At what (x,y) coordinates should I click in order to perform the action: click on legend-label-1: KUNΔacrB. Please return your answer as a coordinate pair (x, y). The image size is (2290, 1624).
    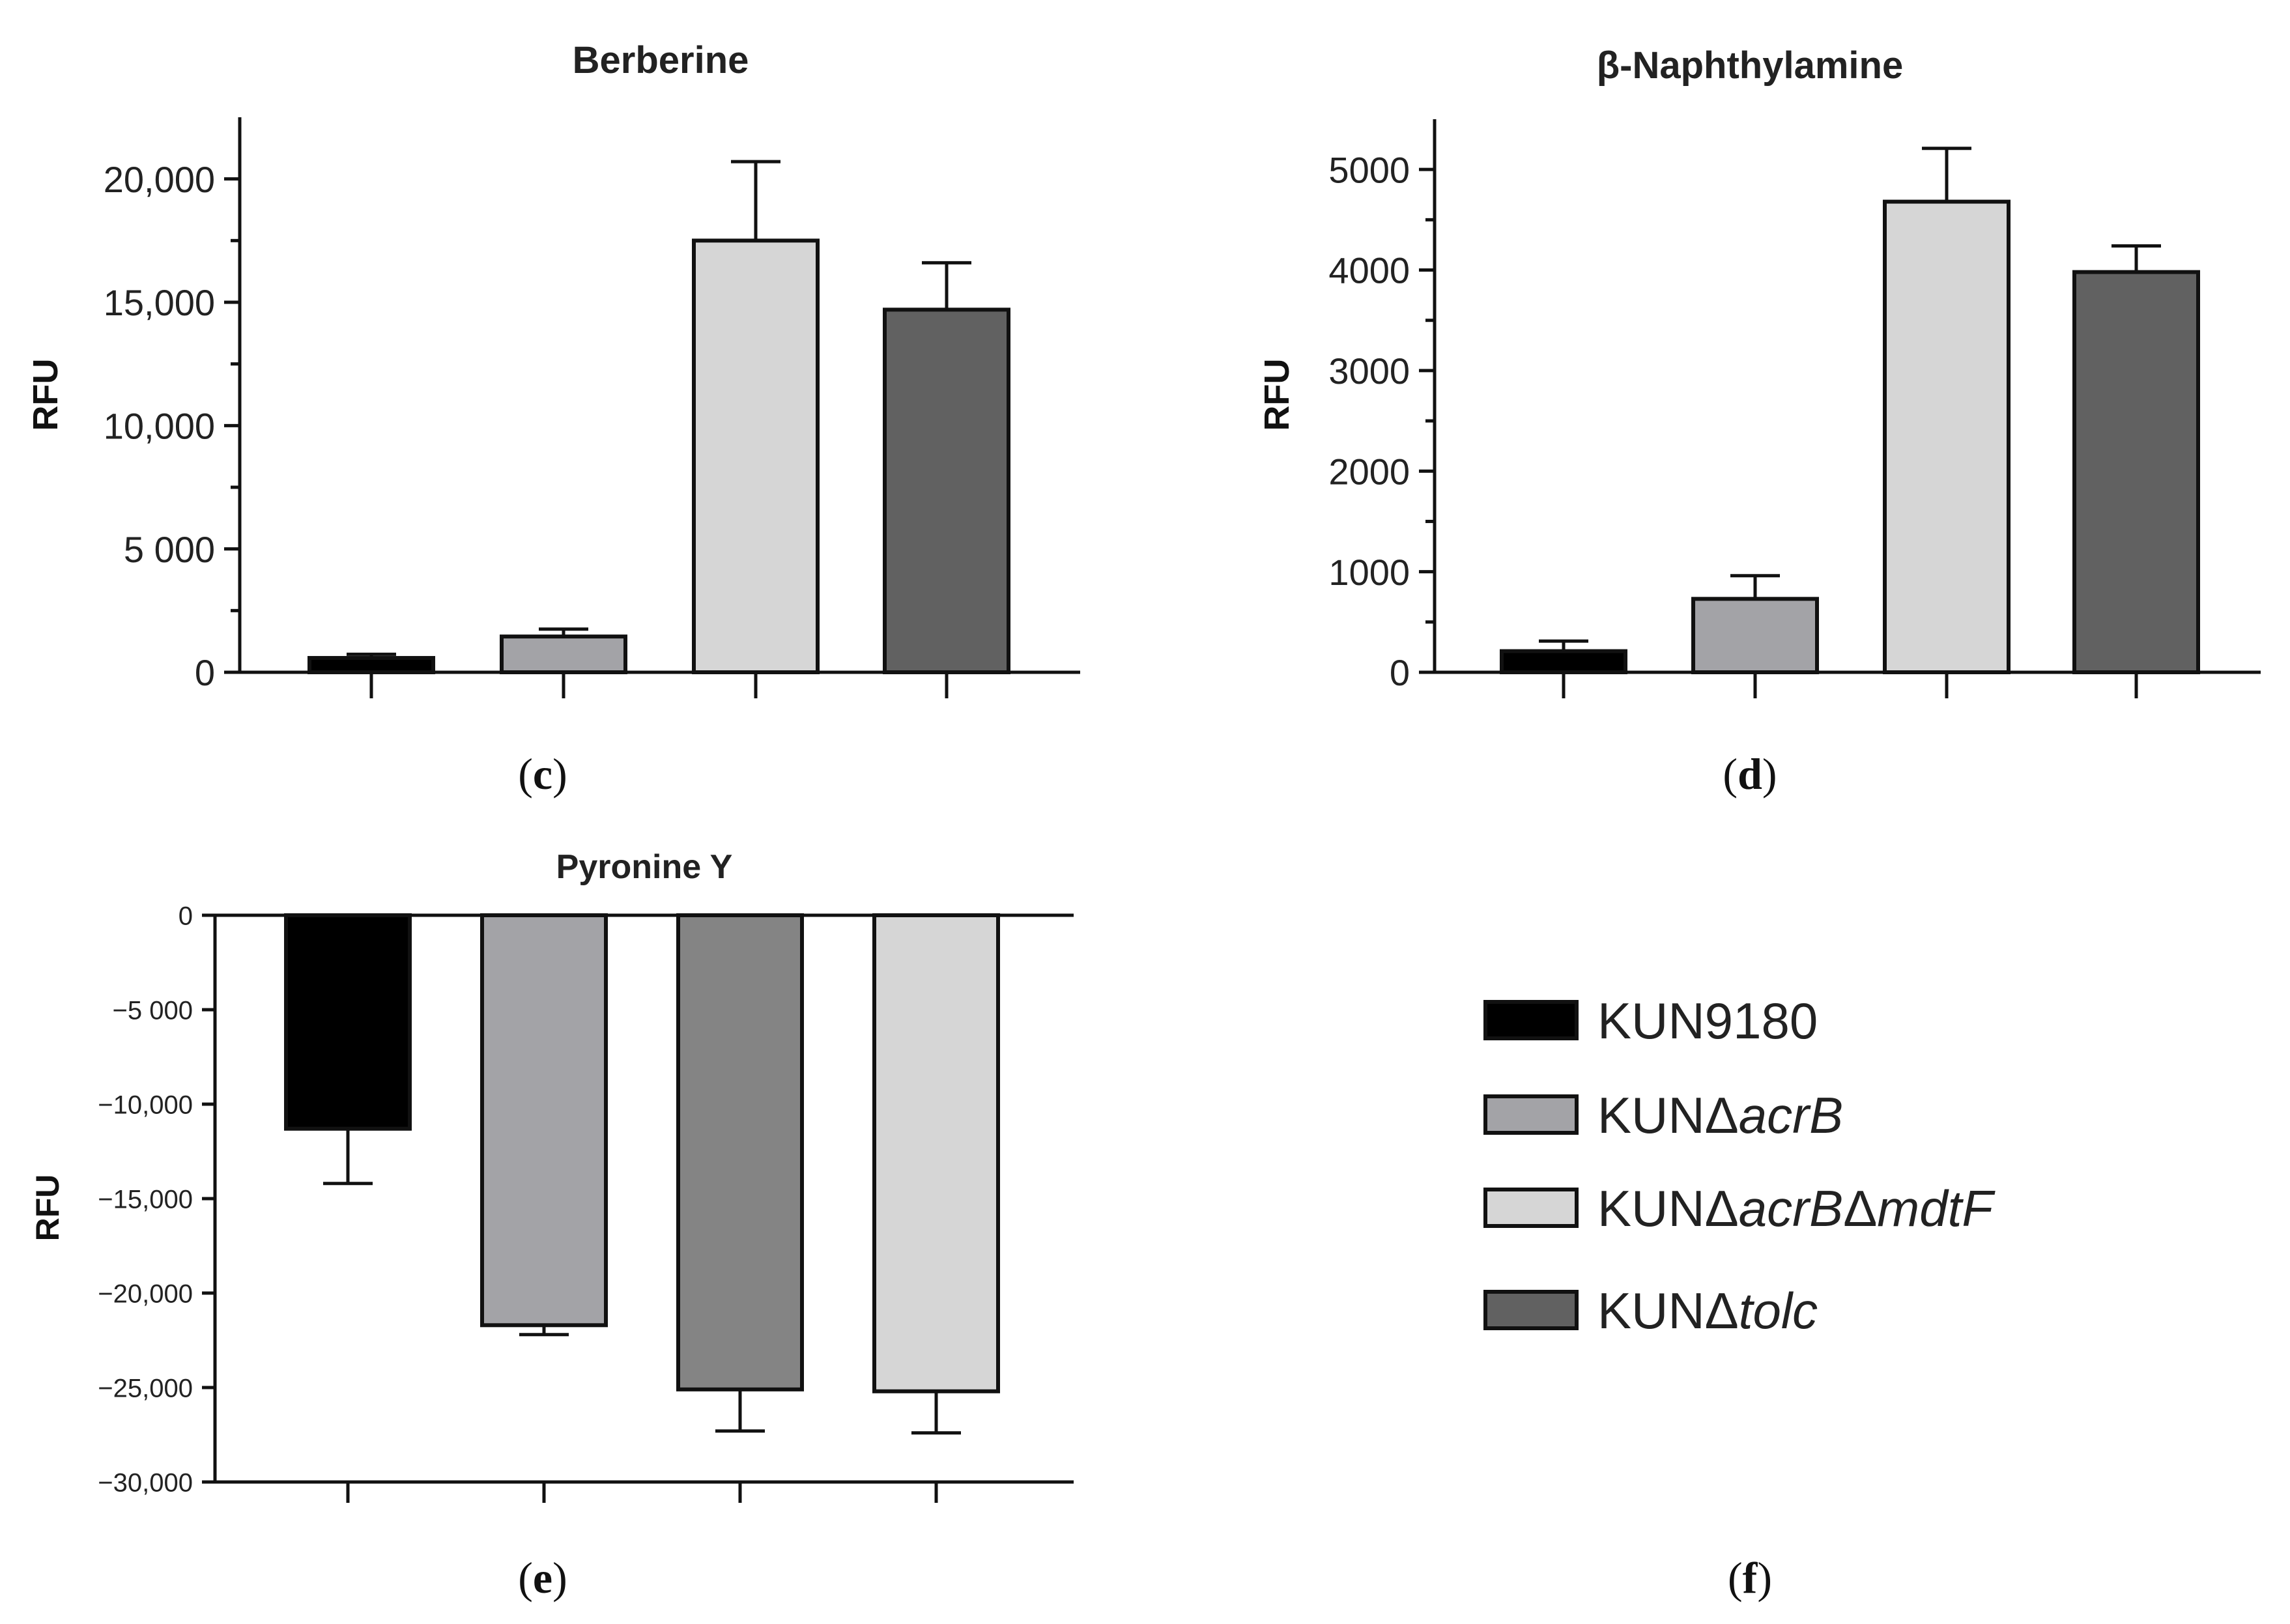
    Looking at the image, I should click on (1720, 1115).